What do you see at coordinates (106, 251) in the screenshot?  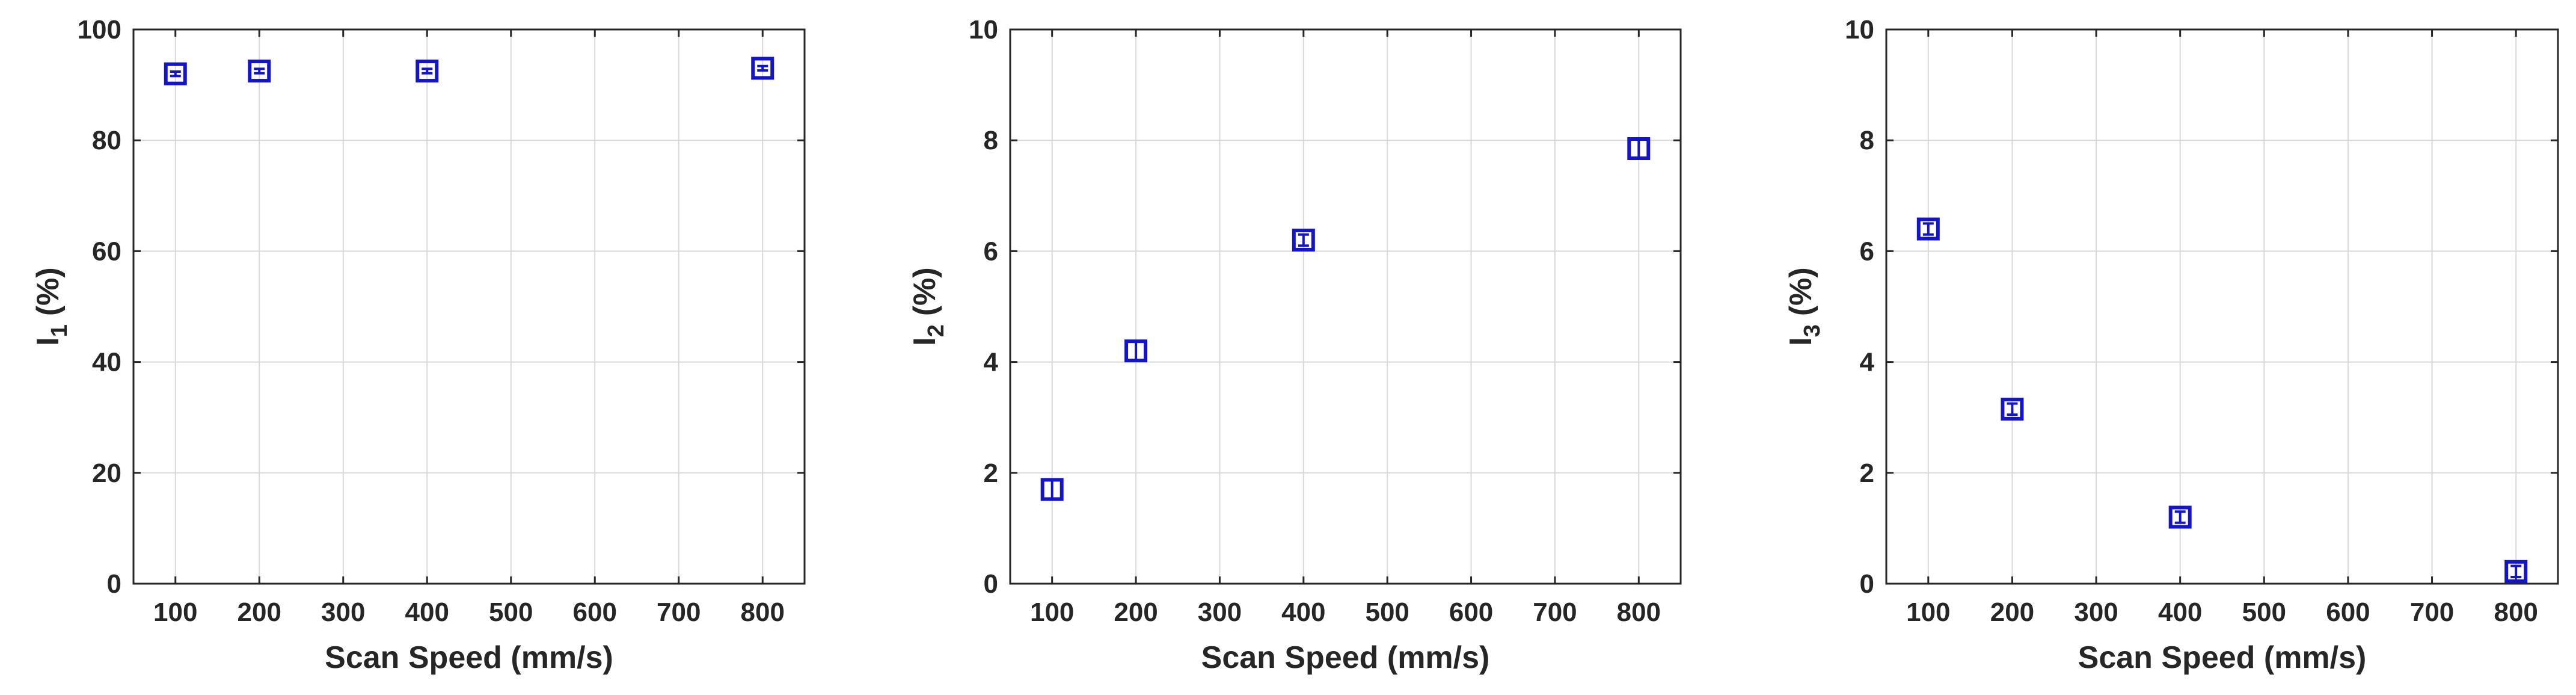 I see `y-tick-label: 60` at bounding box center [106, 251].